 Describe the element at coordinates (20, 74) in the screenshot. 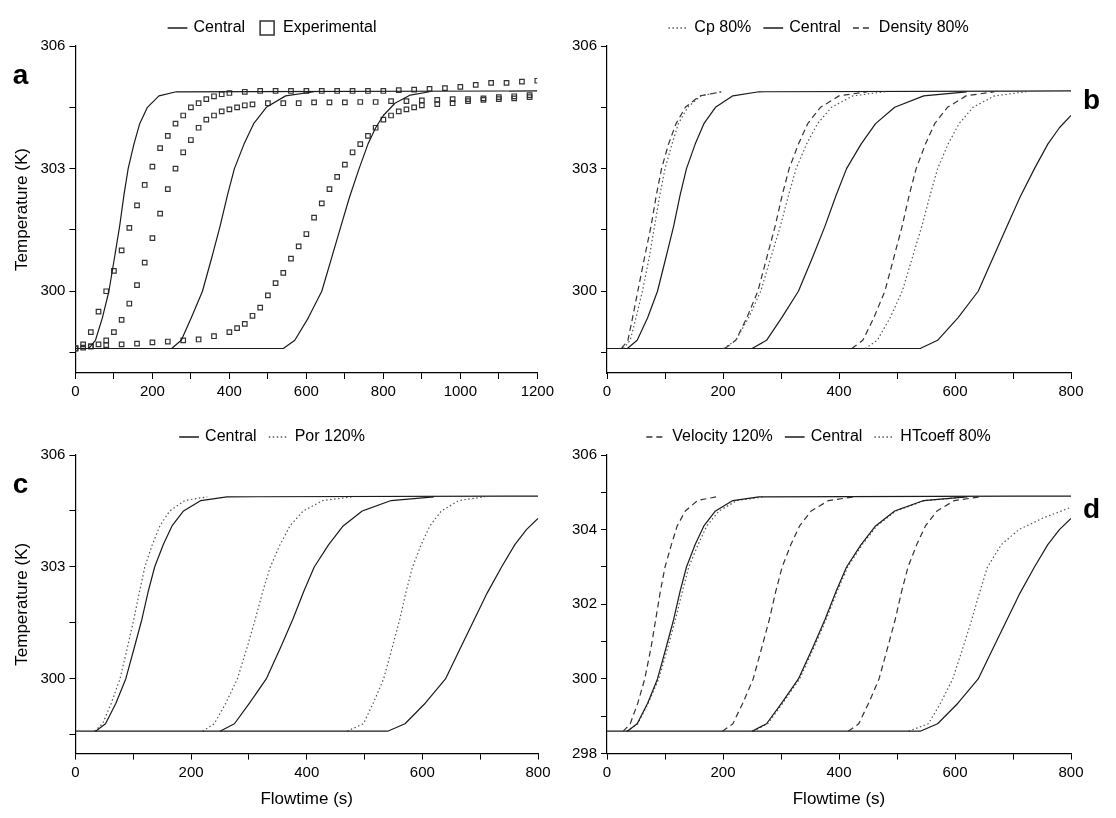

I see `text: a` at that location.